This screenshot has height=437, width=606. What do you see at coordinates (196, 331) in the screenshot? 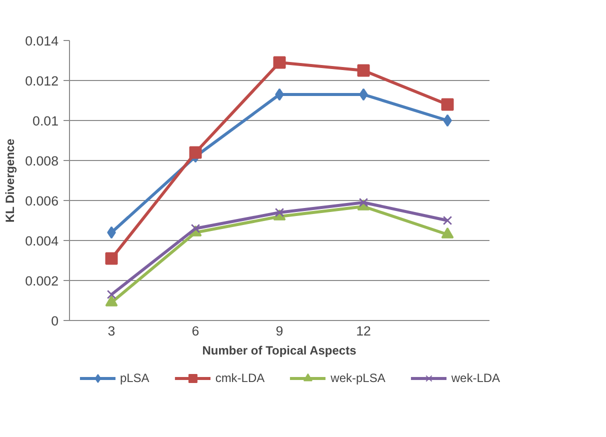
I see `x-tick-label: 6` at bounding box center [196, 331].